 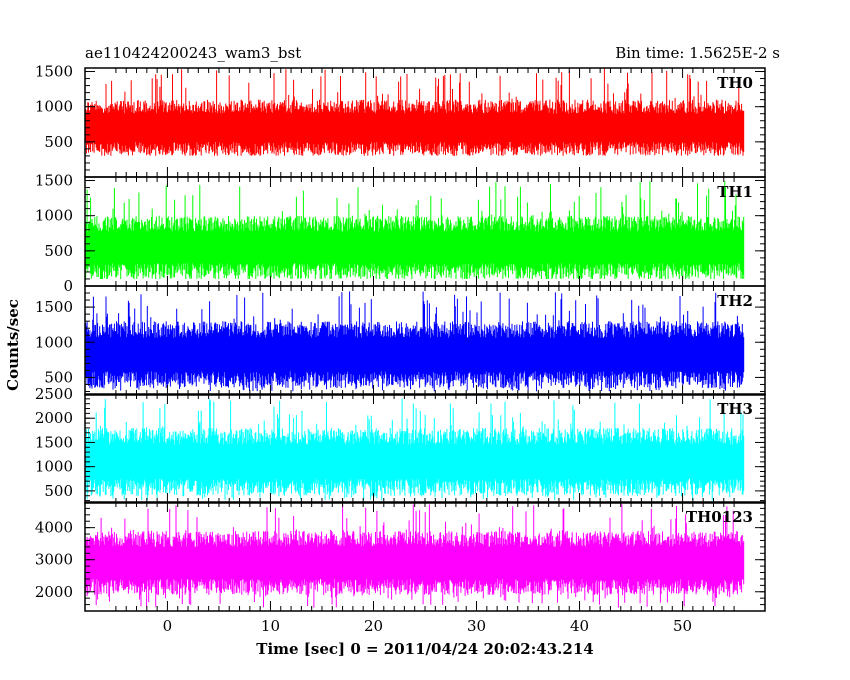 I want to click on x-axis-label: Time [sec] 0 = 2011/04/24 20:02:43.214, so click(x=424, y=649).